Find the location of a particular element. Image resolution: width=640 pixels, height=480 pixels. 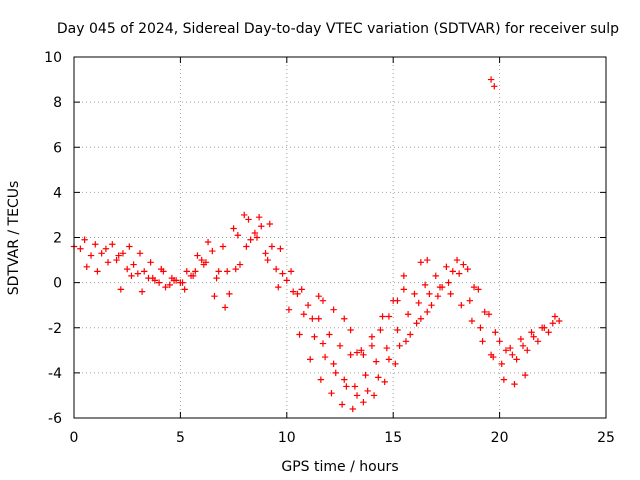

y-tick-label: -4 is located at coordinates (55, 374).